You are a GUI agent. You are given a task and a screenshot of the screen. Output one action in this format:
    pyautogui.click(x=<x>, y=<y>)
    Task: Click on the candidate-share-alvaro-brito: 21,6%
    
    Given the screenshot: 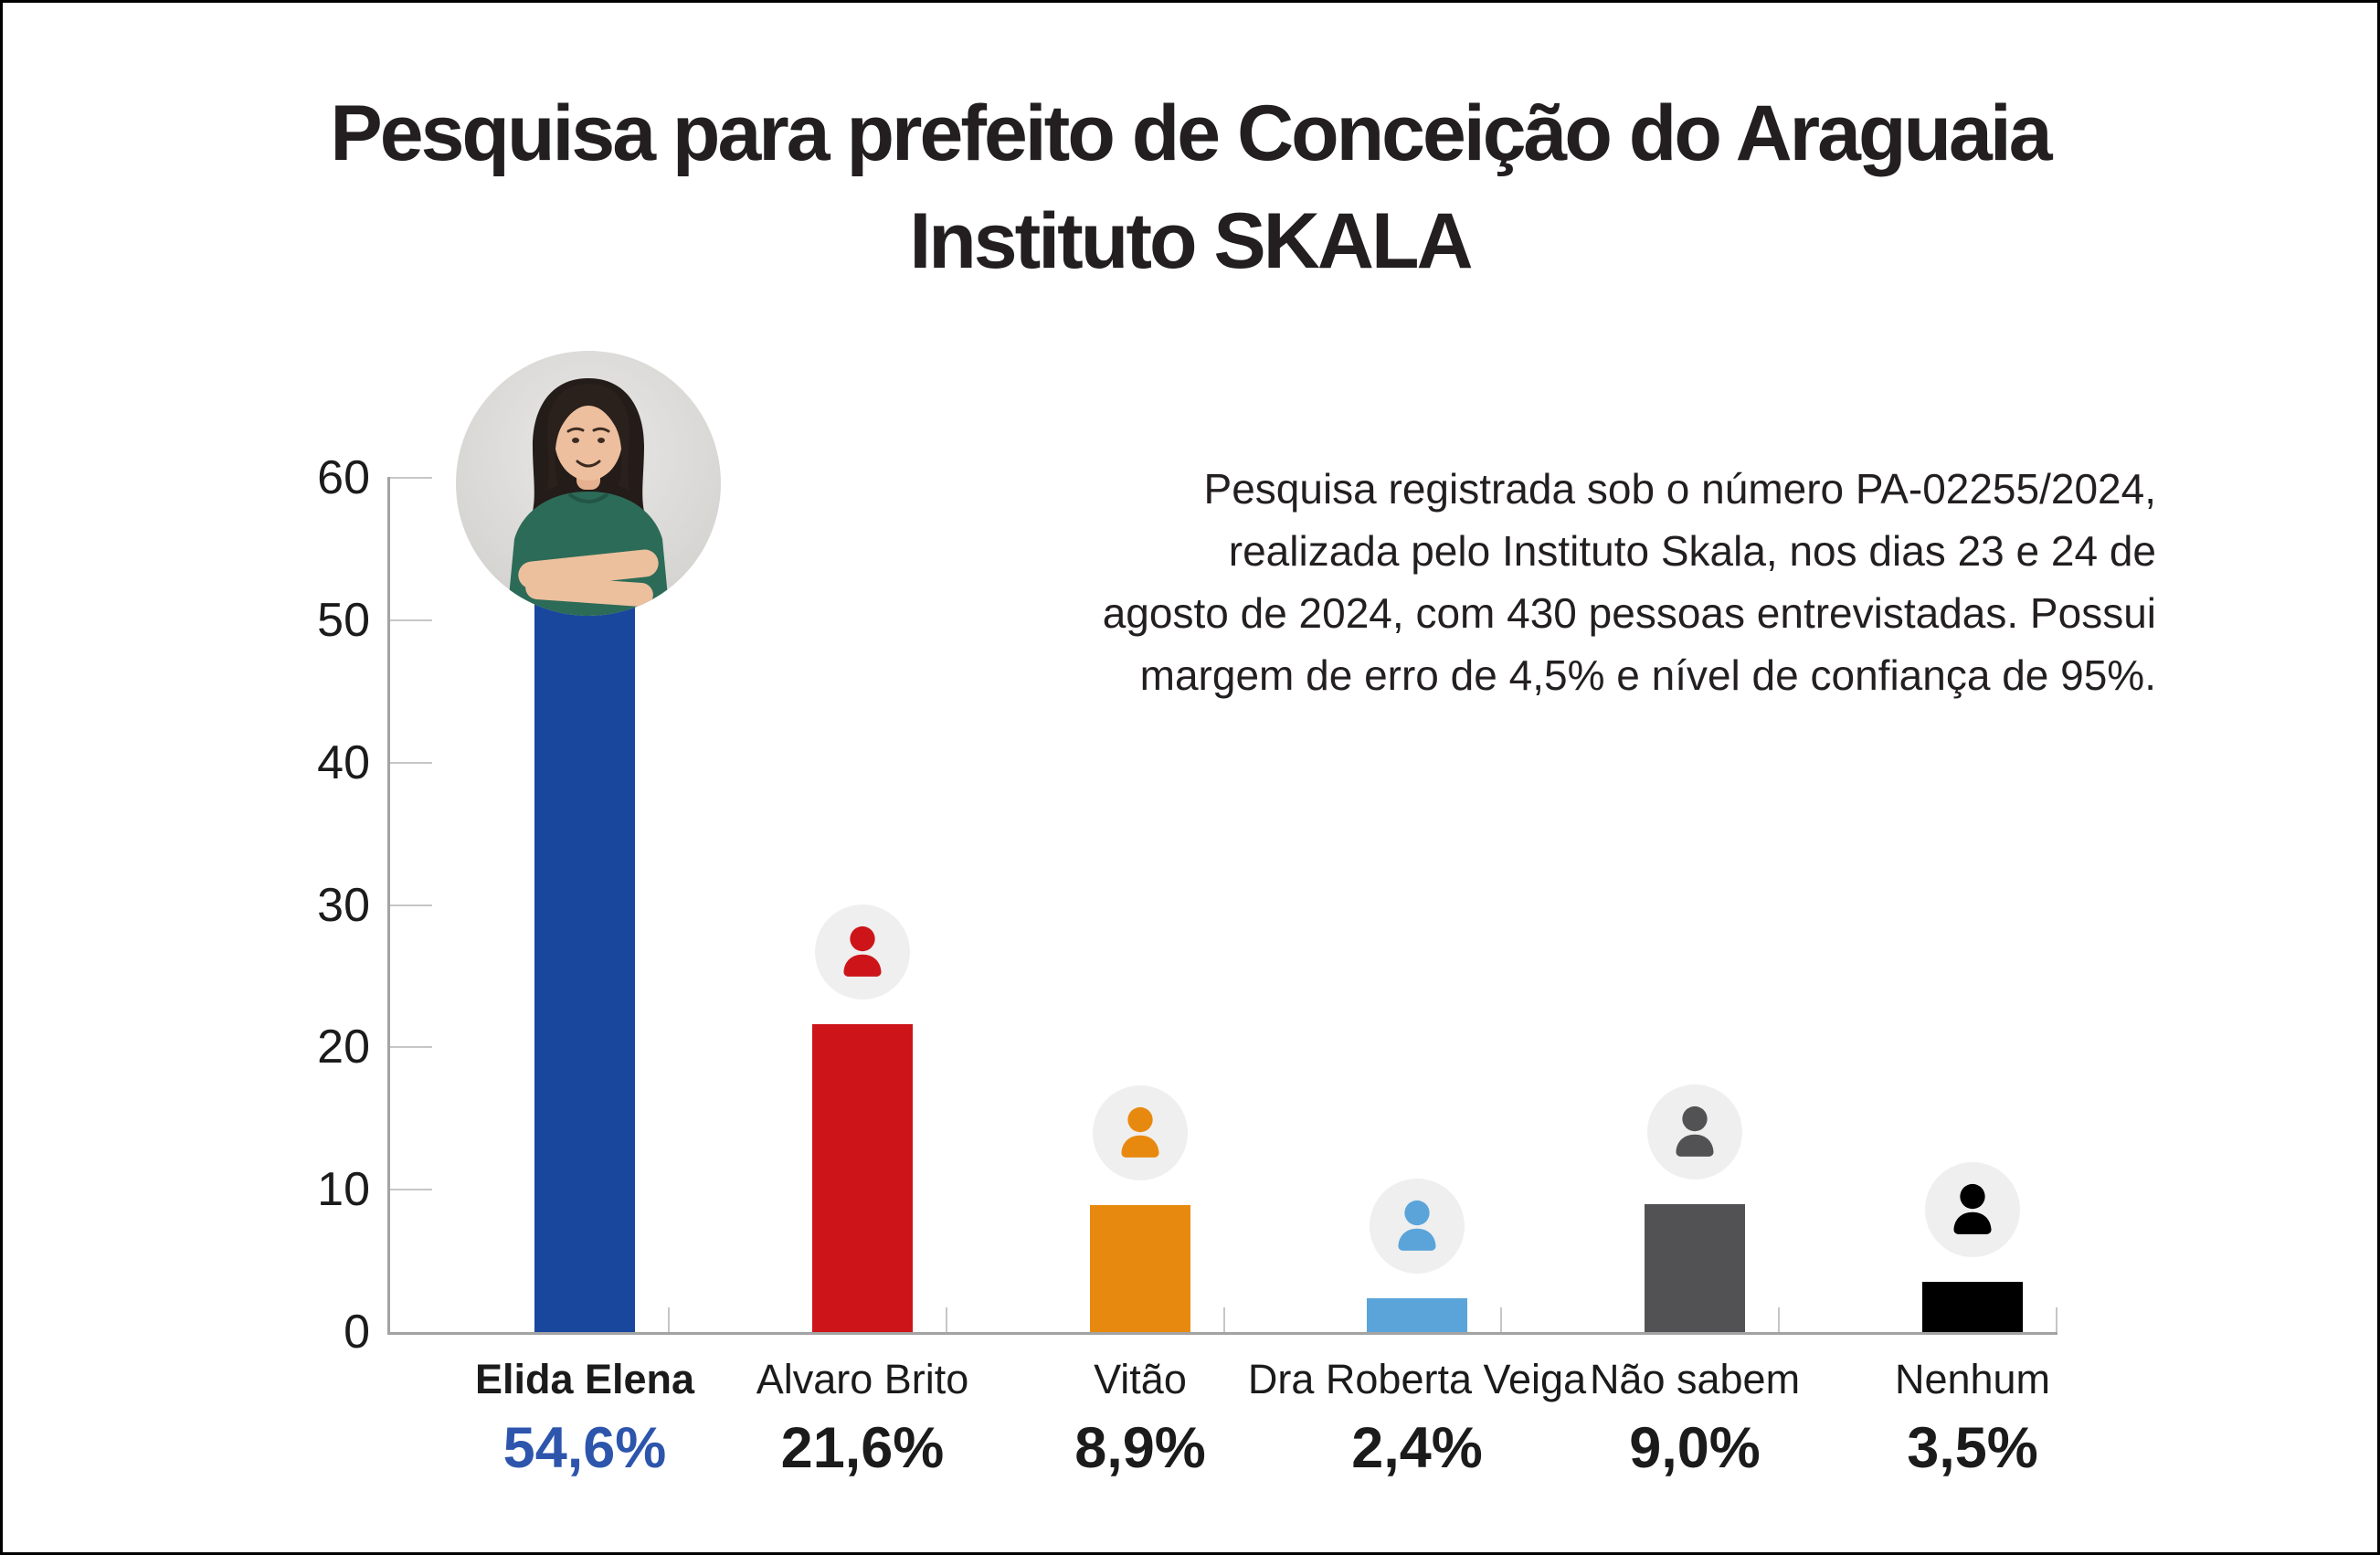 What is the action you would take?
    pyautogui.click(x=863, y=1448)
    